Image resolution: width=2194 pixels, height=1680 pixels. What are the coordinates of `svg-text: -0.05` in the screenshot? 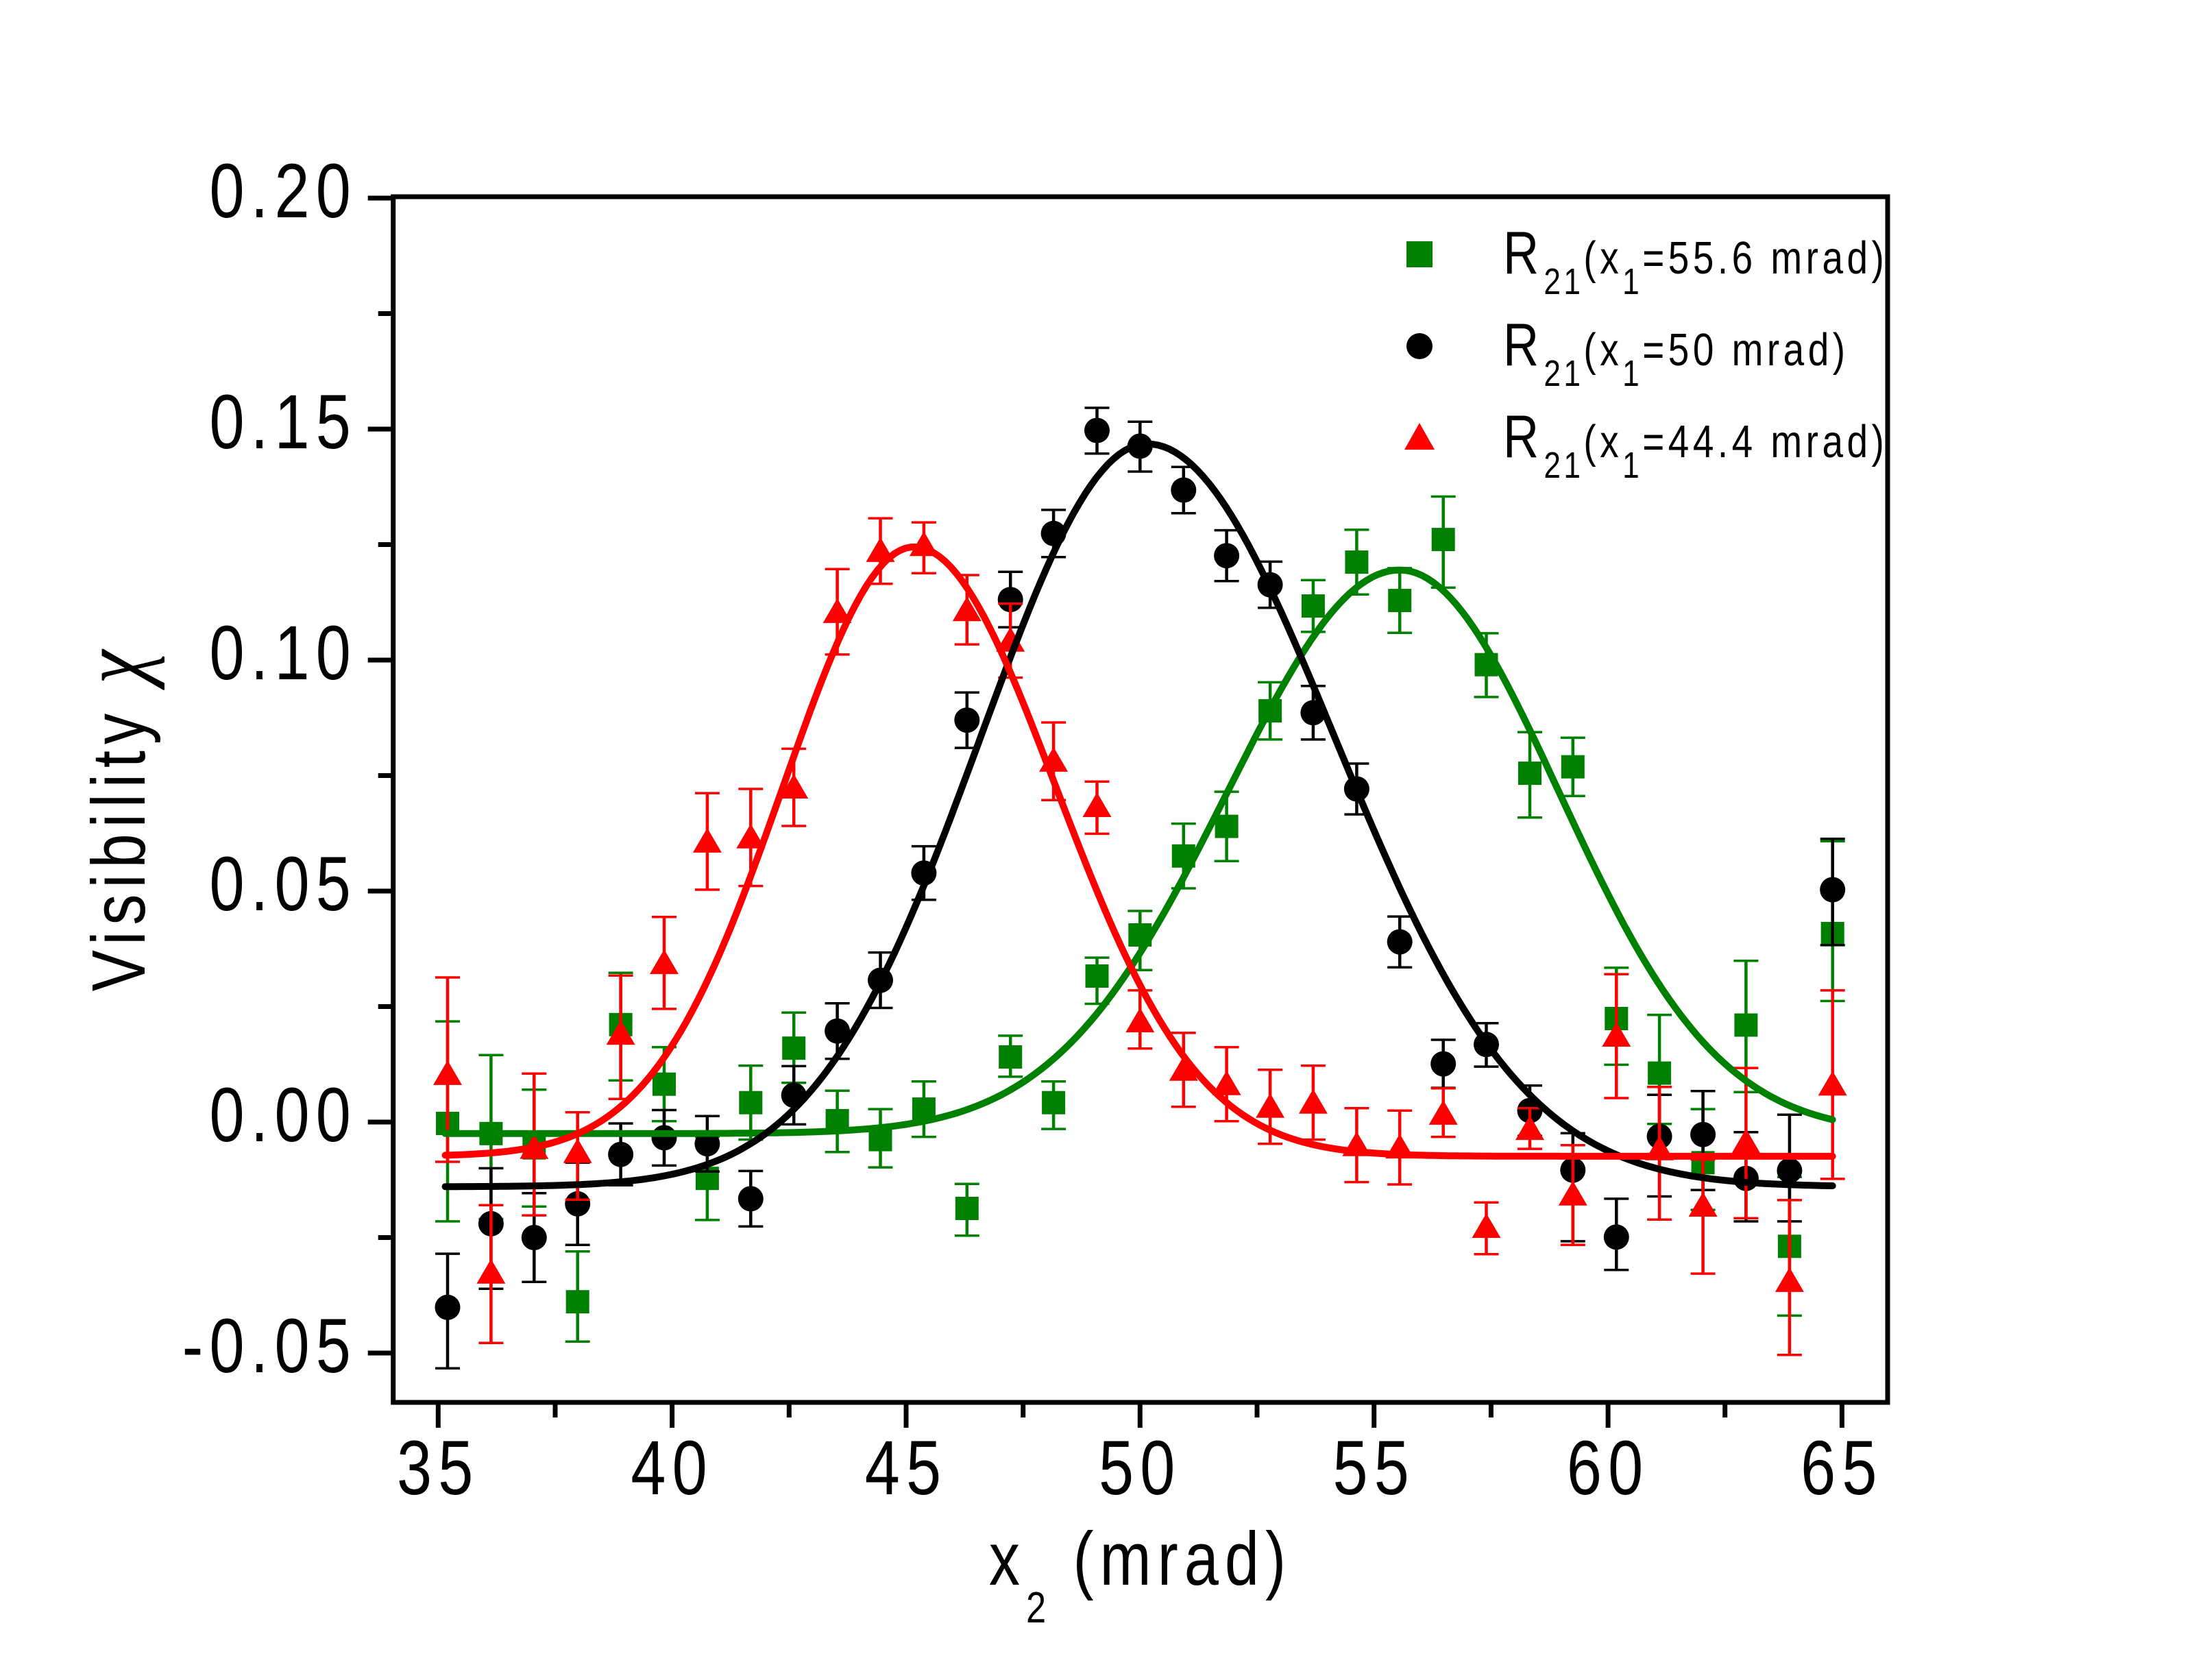 It's located at (269, 1345).